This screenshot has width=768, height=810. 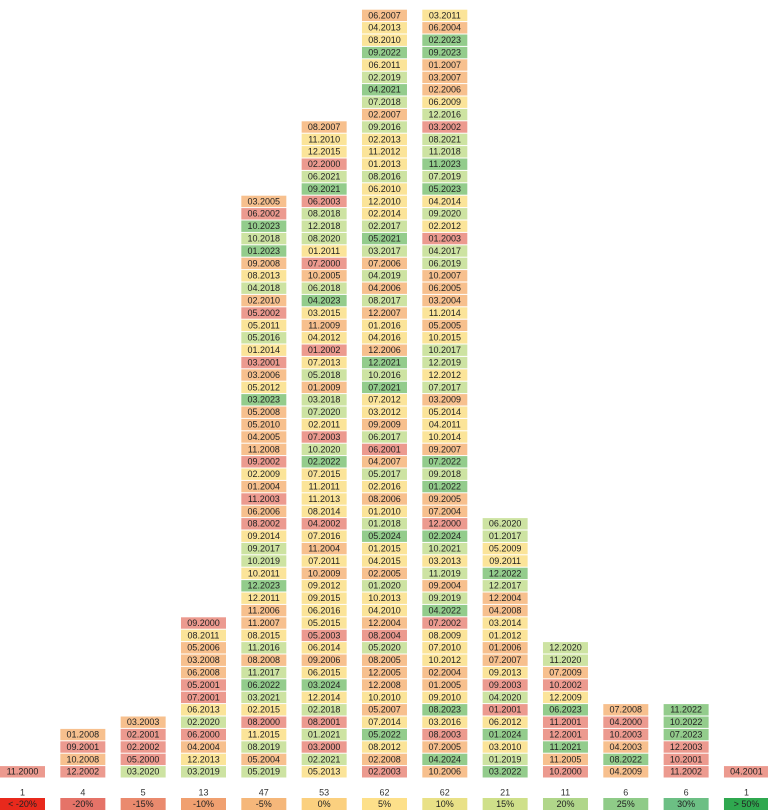 What do you see at coordinates (565, 792) in the screenshot?
I see `month-count: 11` at bounding box center [565, 792].